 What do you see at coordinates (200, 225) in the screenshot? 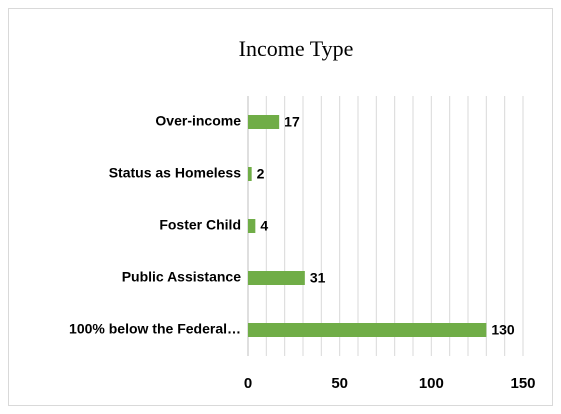
I see `y-tick-label: Foster Child` at bounding box center [200, 225].